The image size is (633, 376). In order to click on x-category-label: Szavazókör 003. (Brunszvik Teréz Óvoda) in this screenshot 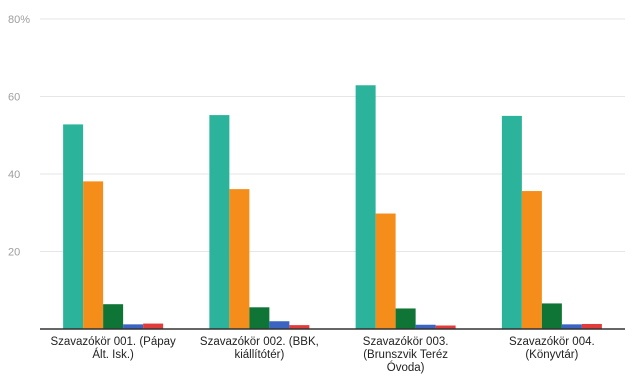, I will do `click(406, 355)`.